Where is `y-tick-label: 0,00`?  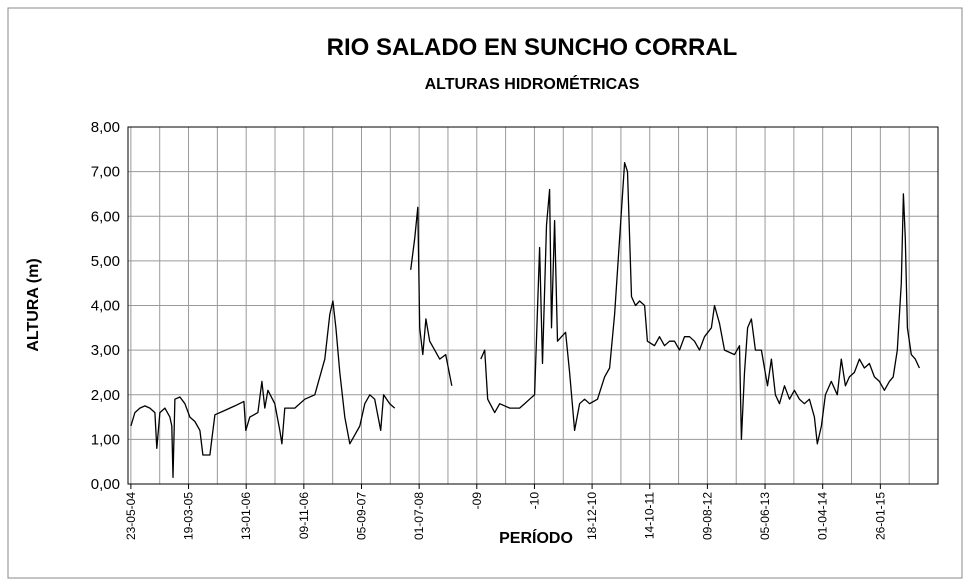 y-tick-label: 0,00 is located at coordinates (105, 484).